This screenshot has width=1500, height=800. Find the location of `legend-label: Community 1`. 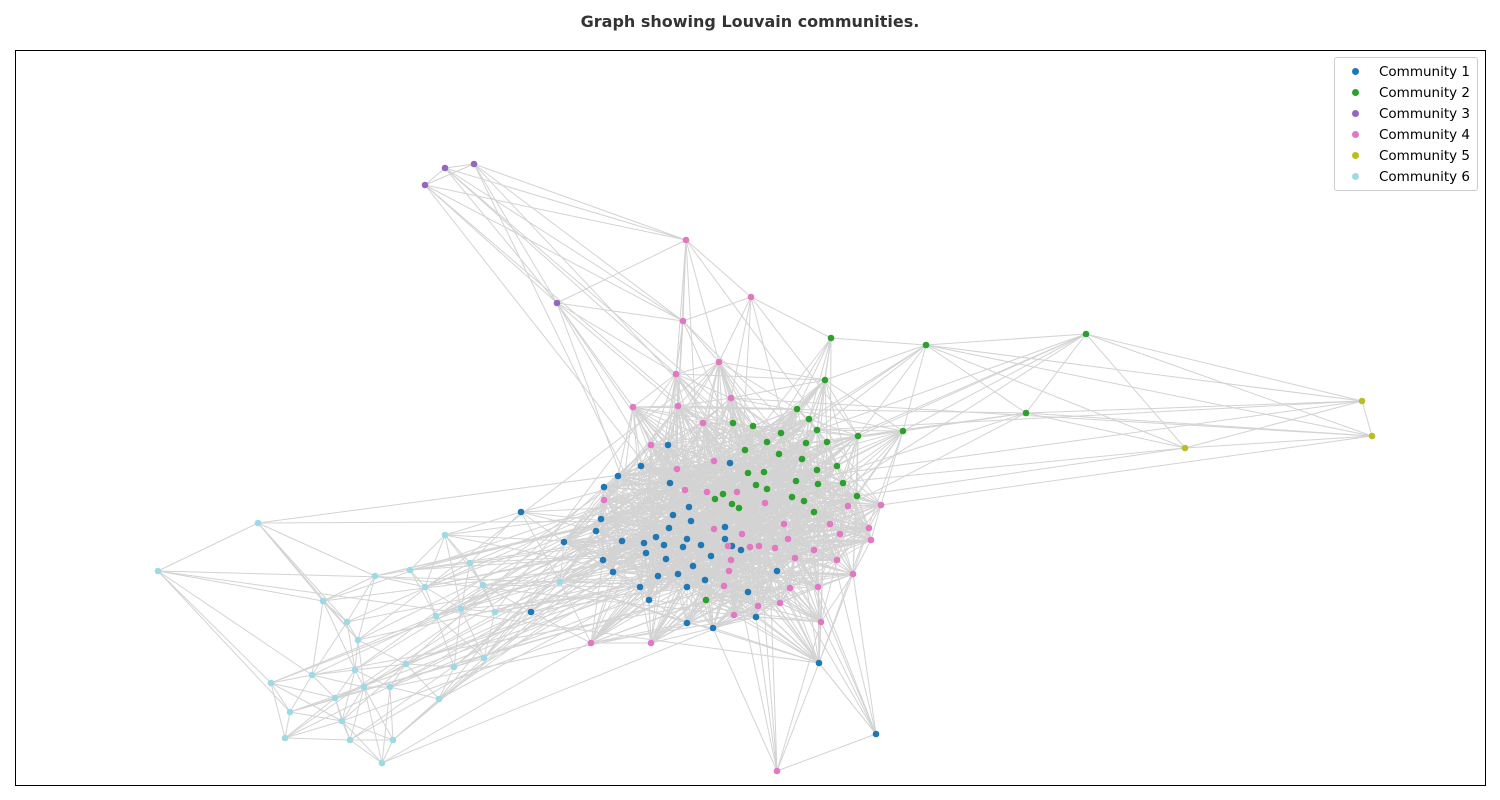

legend-label: Community 1 is located at coordinates (1425, 71).